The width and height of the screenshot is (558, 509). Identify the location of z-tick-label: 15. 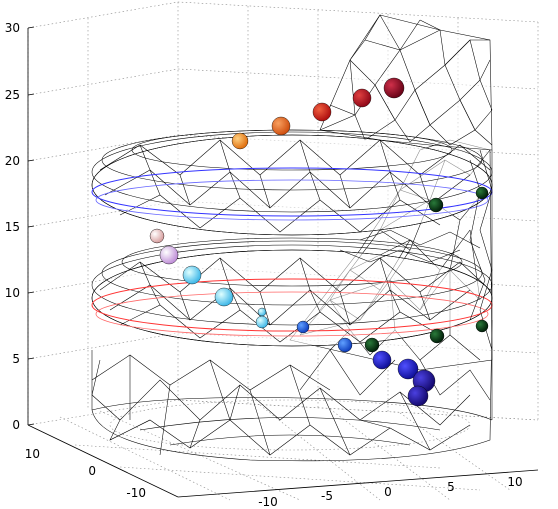
(12, 227).